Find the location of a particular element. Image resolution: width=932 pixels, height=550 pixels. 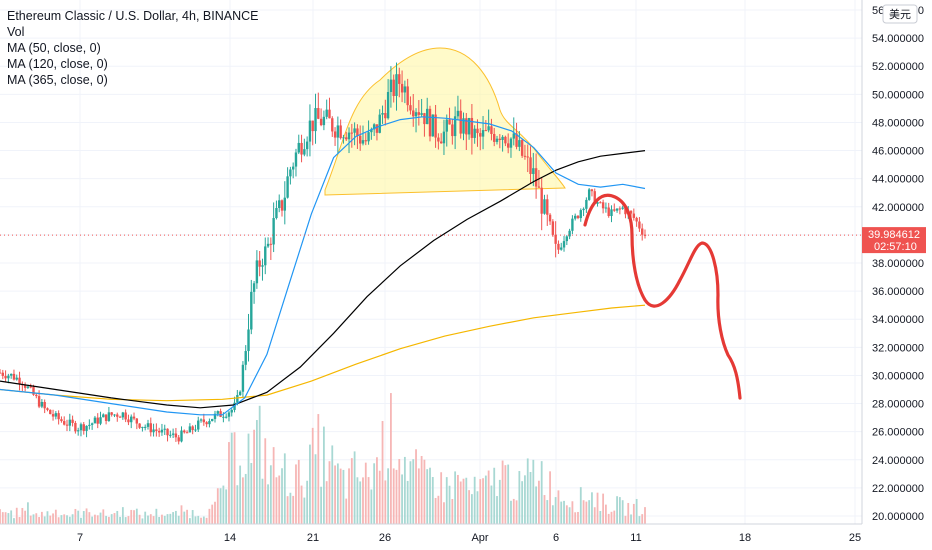

pattern-shape is located at coordinates (445, 121).